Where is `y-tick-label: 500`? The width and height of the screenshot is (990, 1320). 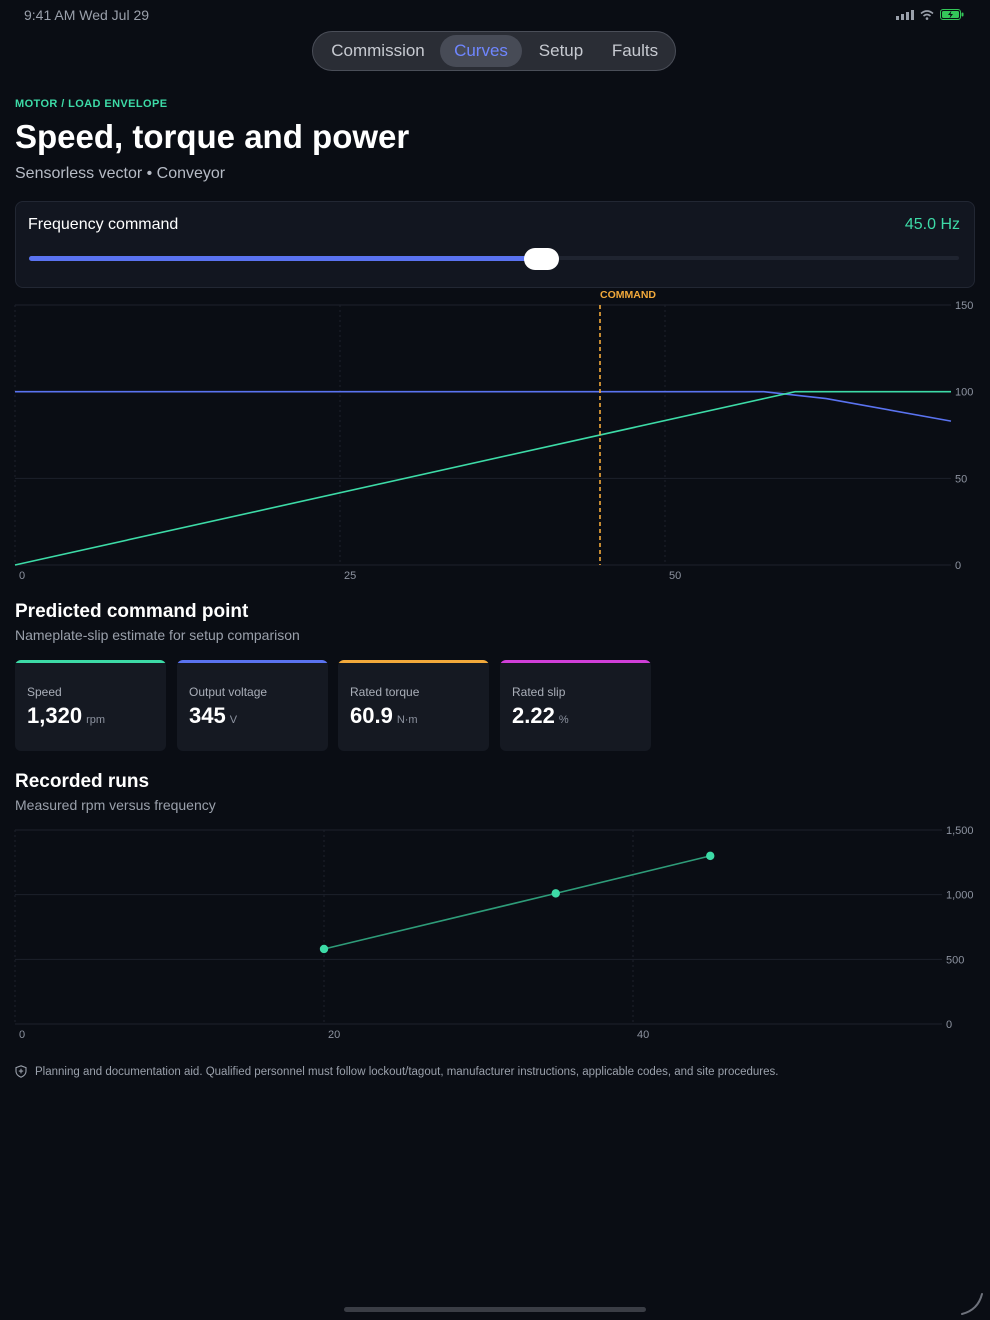
y-tick-label: 500 is located at coordinates (955, 960).